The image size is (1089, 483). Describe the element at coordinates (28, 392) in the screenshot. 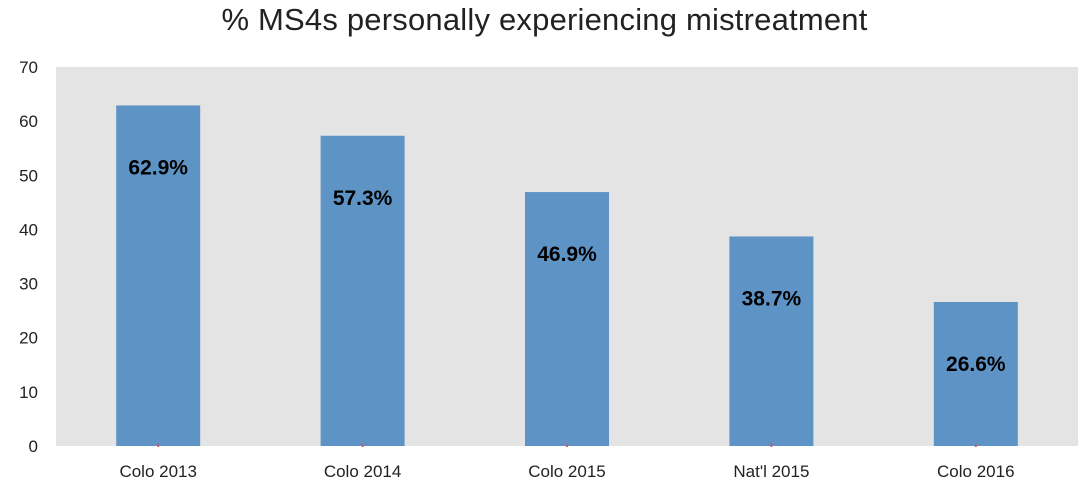

I see `y-tick-label: 10` at that location.